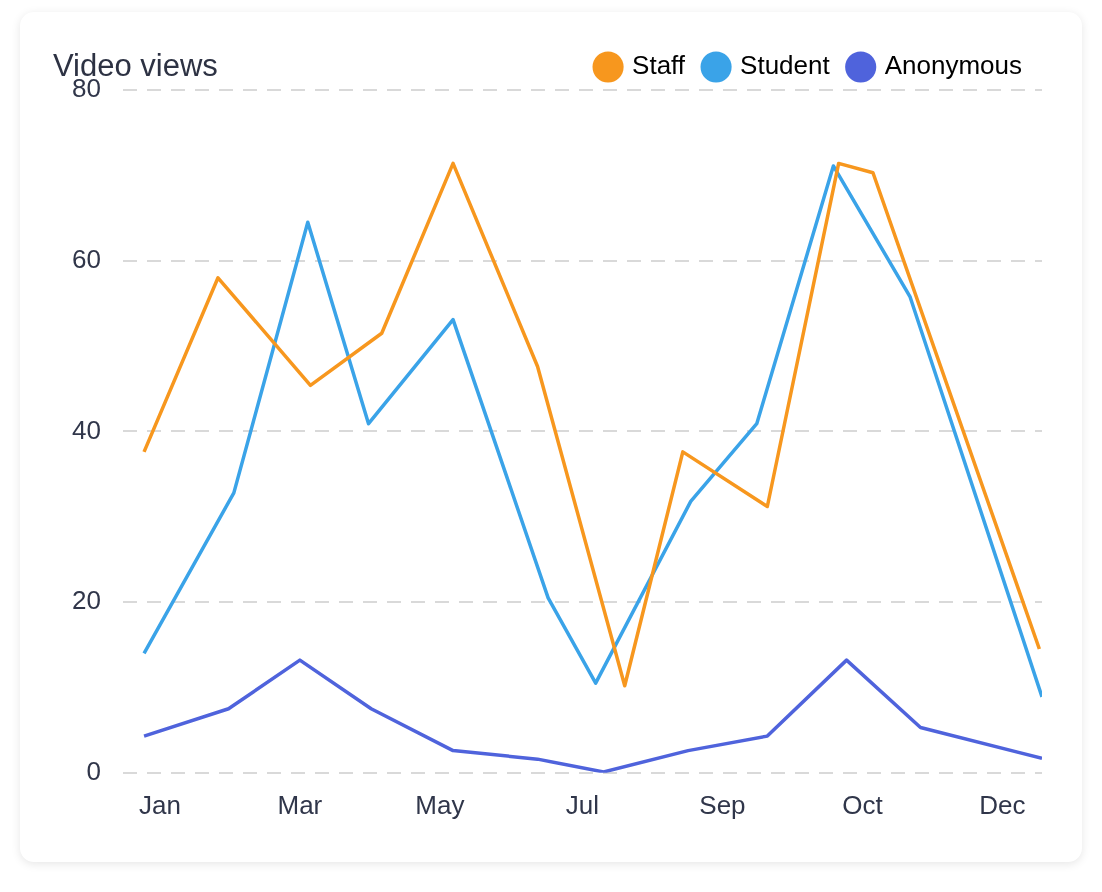 This screenshot has width=1102, height=892. I want to click on legend-label: Anonymous, so click(953, 65).